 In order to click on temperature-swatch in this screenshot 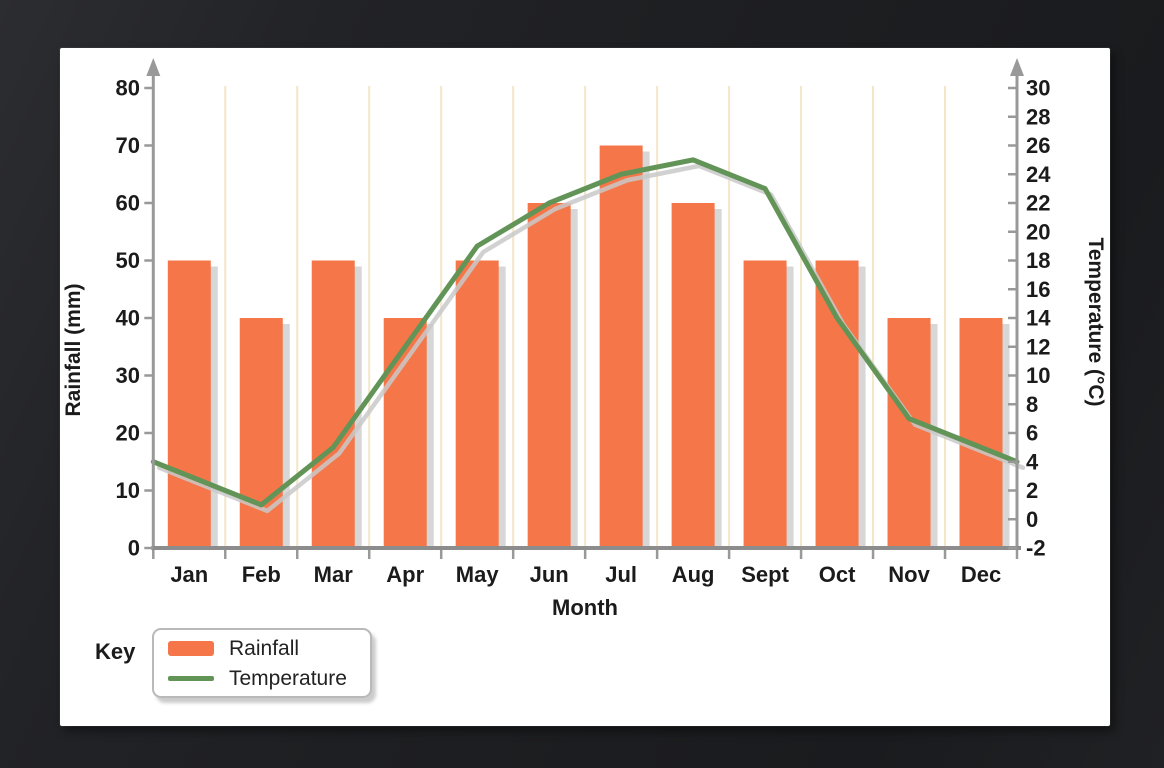, I will do `click(191, 678)`.